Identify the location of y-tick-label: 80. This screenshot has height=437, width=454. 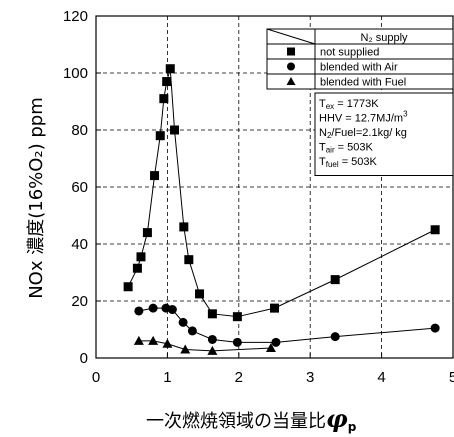
(79, 130).